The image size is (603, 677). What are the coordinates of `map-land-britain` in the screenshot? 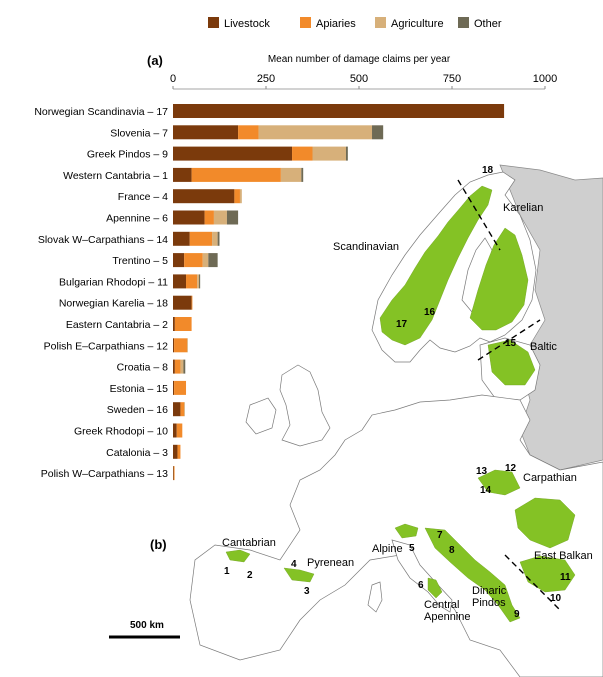 It's located at (305, 405).